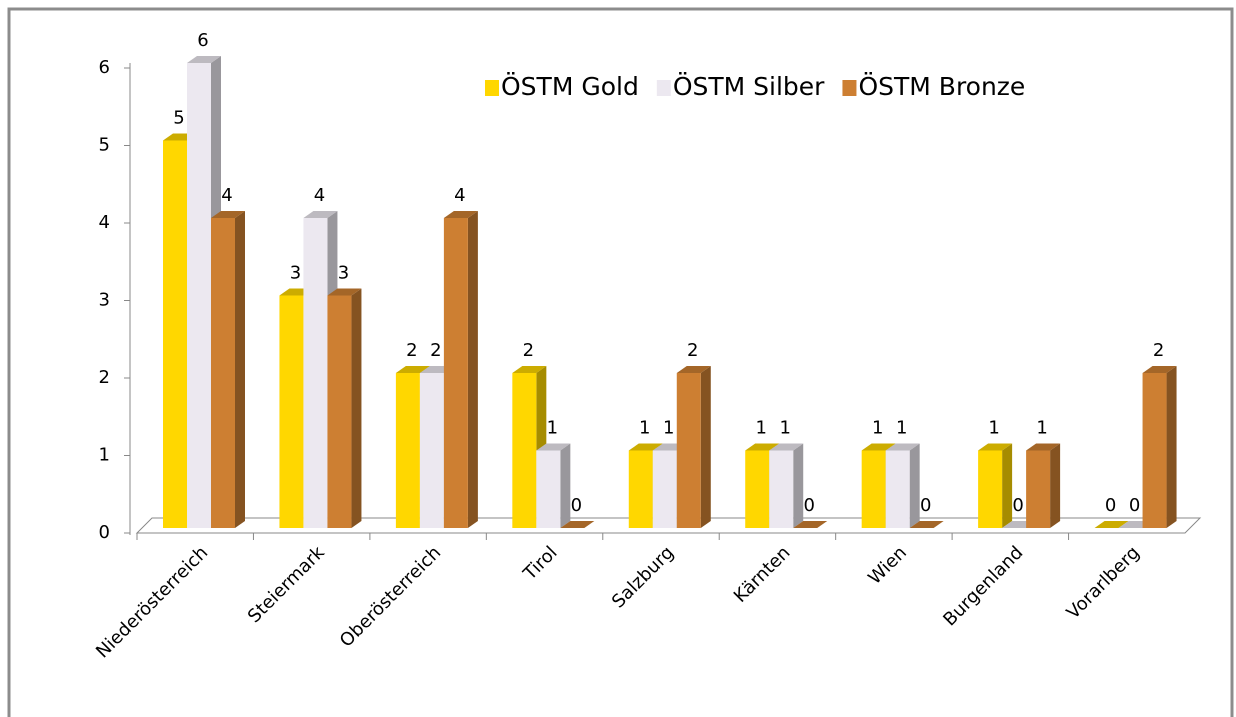  What do you see at coordinates (104, 300) in the screenshot?
I see `y-tick-label: 3` at bounding box center [104, 300].